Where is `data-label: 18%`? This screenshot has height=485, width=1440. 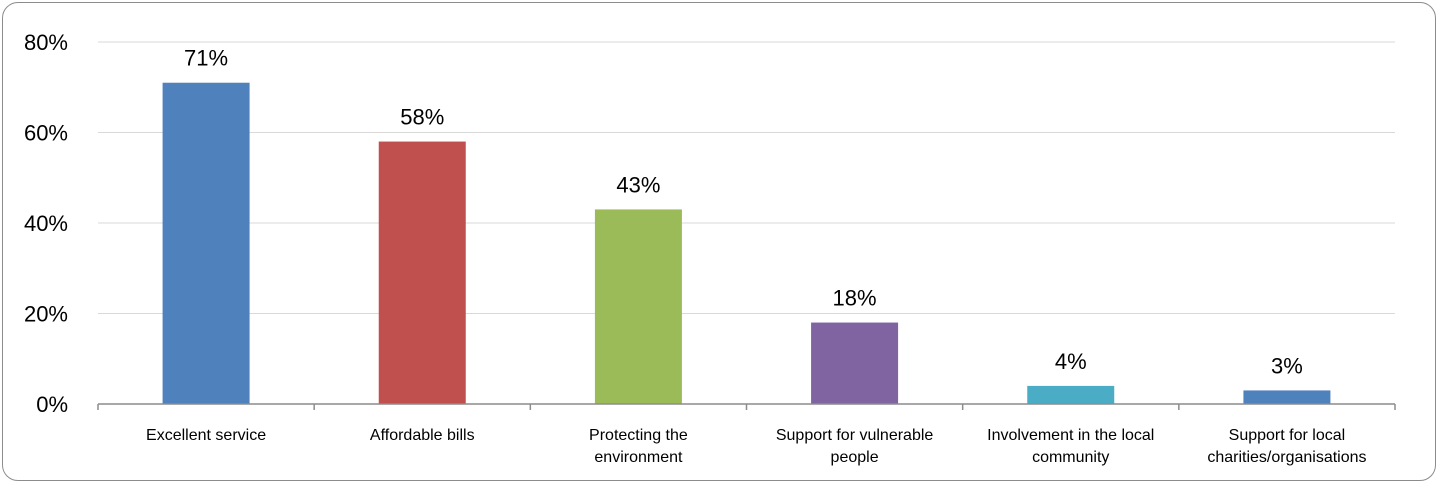
data-label: 18% is located at coordinates (855, 298).